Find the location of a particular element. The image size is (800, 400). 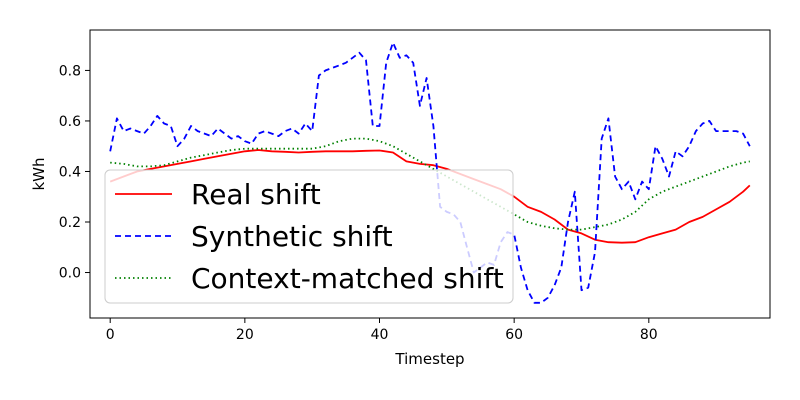

x-tick-label: 40 is located at coordinates (380, 335).